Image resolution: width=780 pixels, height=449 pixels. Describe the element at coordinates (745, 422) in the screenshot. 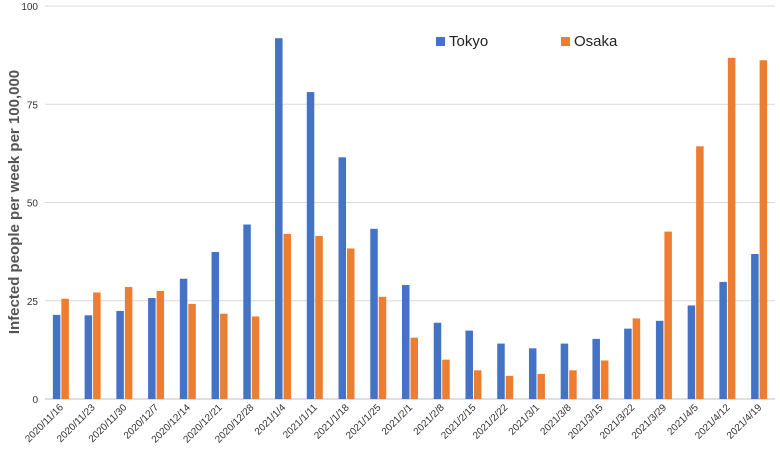

I see `x-tick-label: 2021/4/19` at that location.